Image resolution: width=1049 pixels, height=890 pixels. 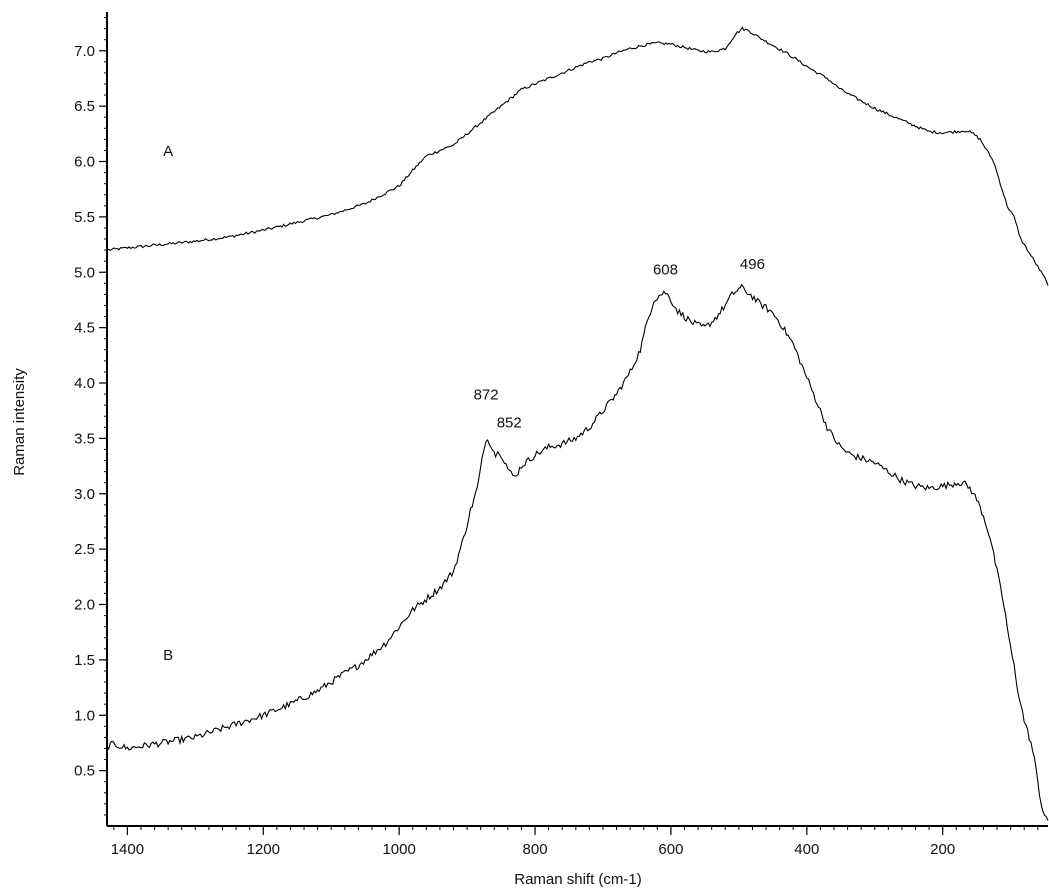 What do you see at coordinates (168, 151) in the screenshot?
I see `annotation-label: A` at bounding box center [168, 151].